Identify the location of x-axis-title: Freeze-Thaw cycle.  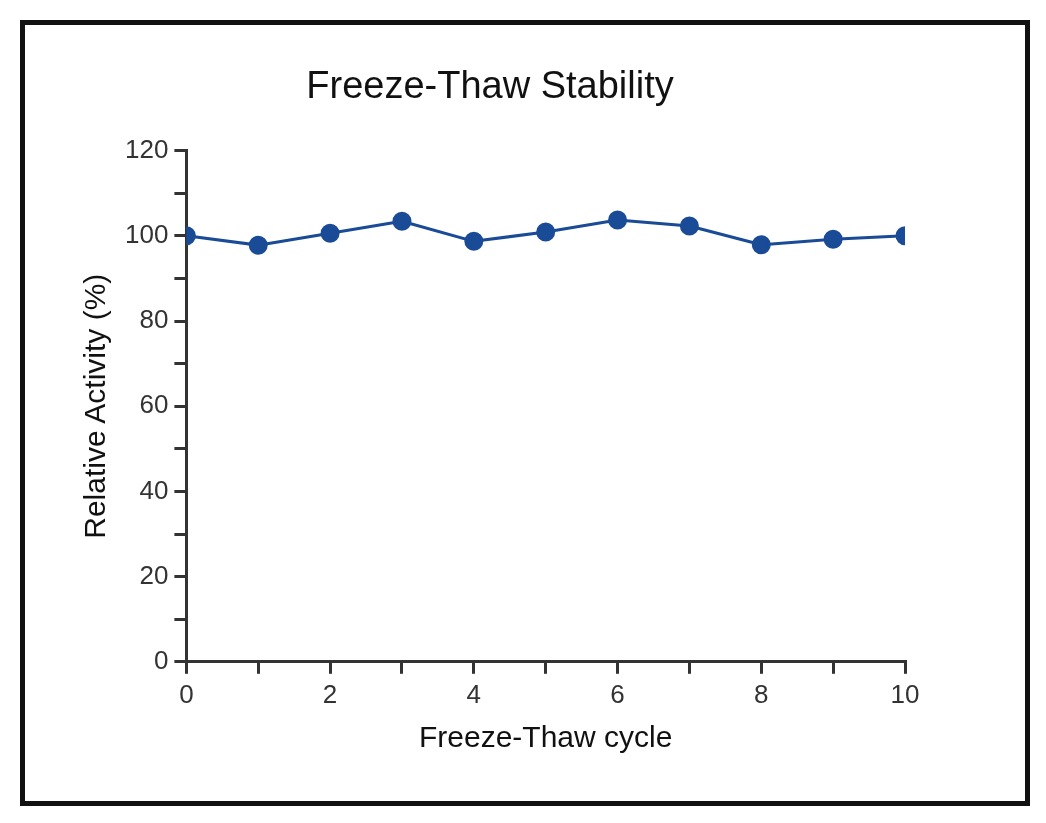
(545, 737).